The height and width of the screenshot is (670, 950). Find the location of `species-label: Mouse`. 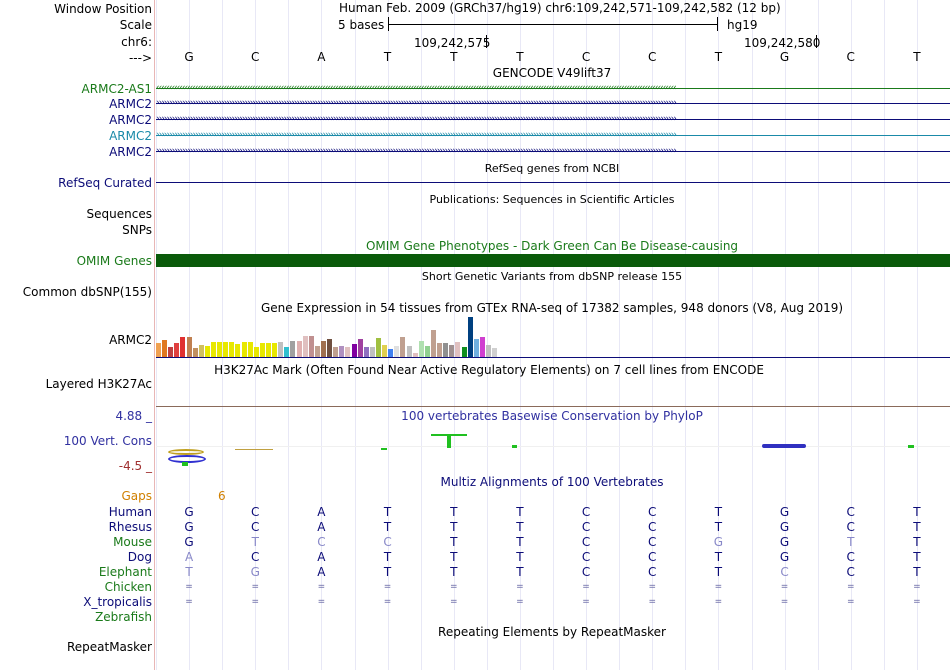

species-label: Mouse is located at coordinates (132, 542).